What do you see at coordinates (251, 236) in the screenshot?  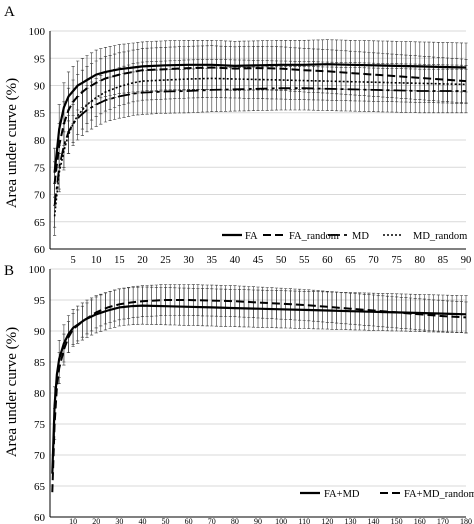 I see `legend-label: FA` at bounding box center [251, 236].